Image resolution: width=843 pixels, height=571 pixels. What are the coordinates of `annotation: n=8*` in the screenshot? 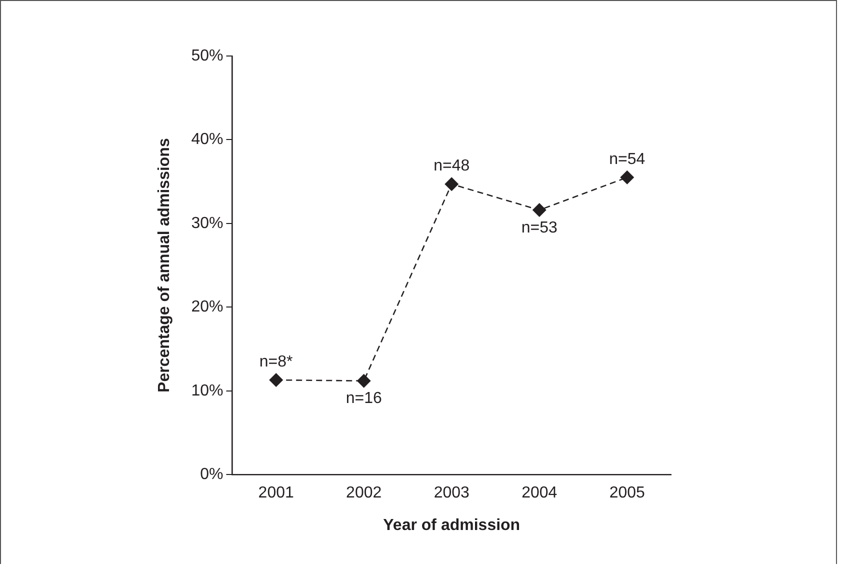 It's located at (276, 361).